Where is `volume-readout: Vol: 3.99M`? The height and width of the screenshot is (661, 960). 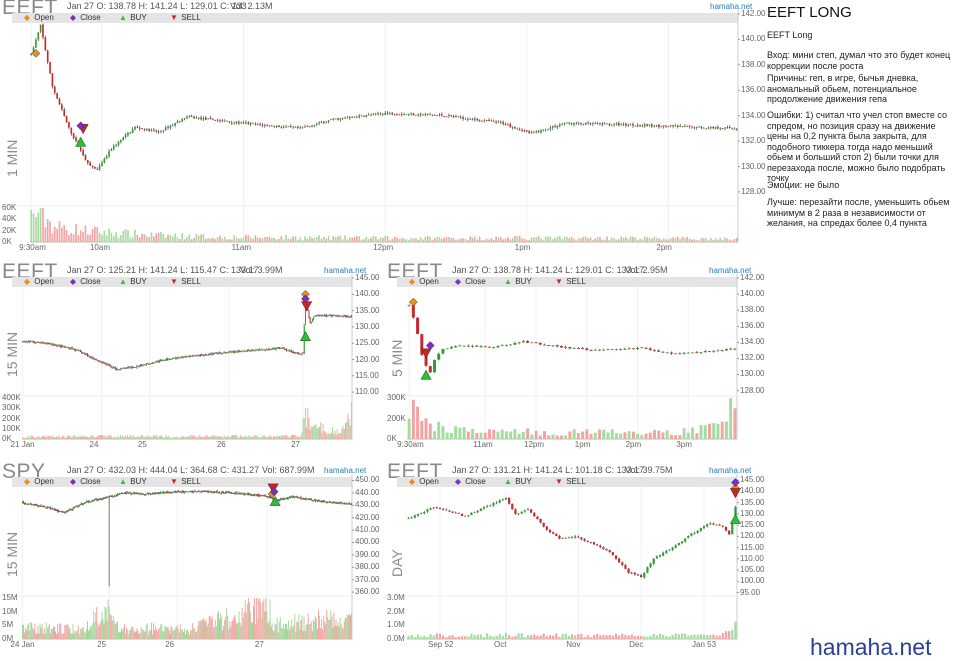
volume-readout: Vol: 3.99M is located at coordinates (261, 270).